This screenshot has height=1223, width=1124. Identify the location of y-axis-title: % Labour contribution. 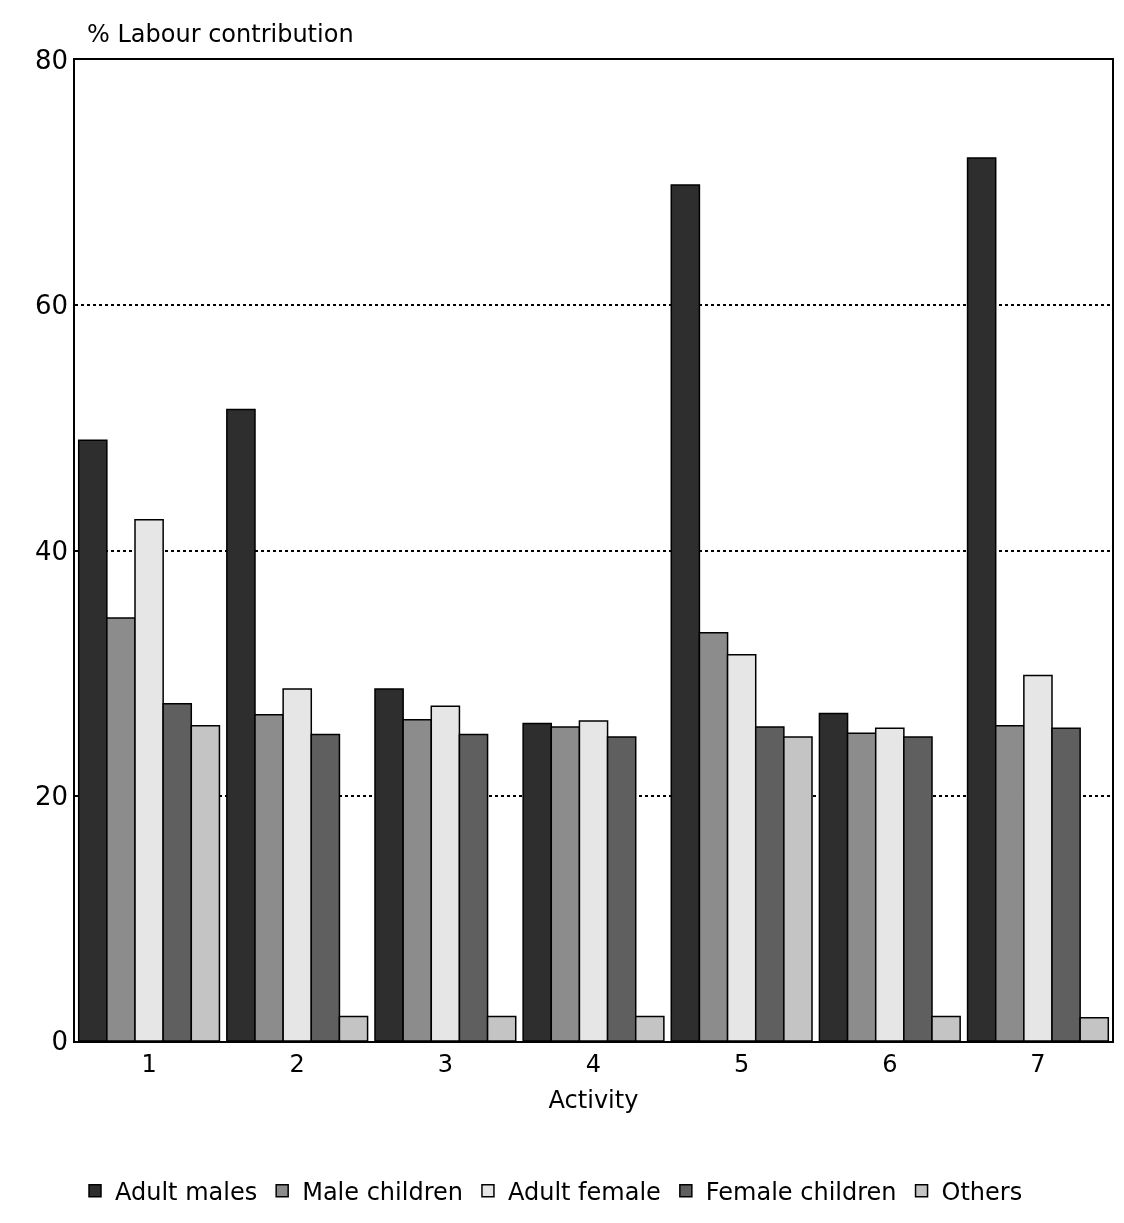
(220, 34).